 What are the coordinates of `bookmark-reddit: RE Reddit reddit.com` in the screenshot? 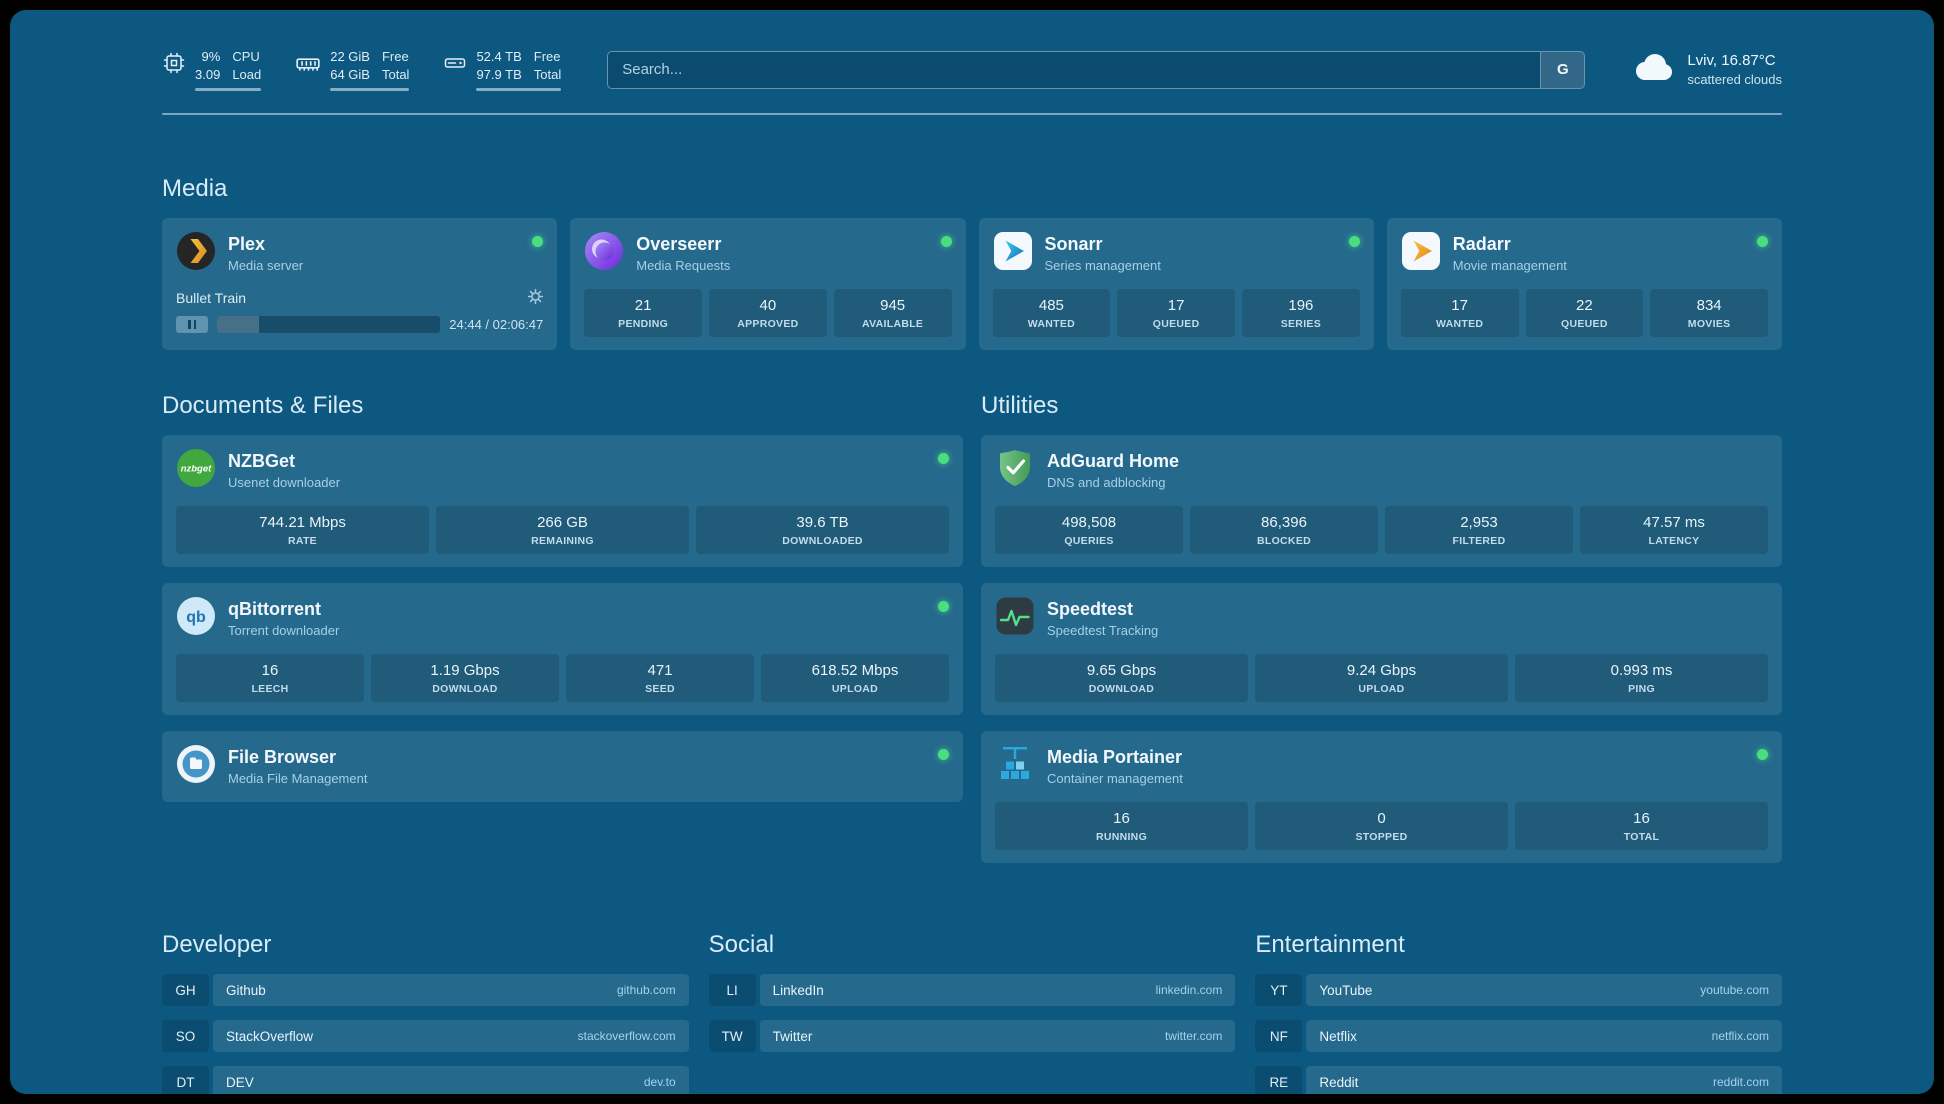 It's located at (1518, 1080).